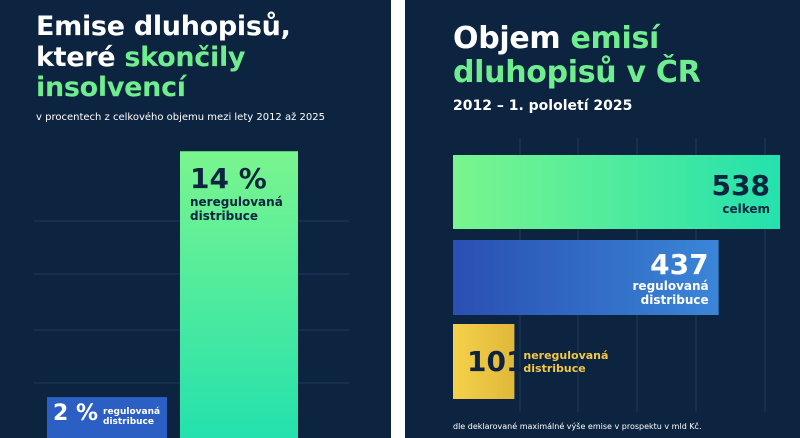 The image size is (800, 438). I want to click on left-title-line2-b: skončily, so click(185, 57).